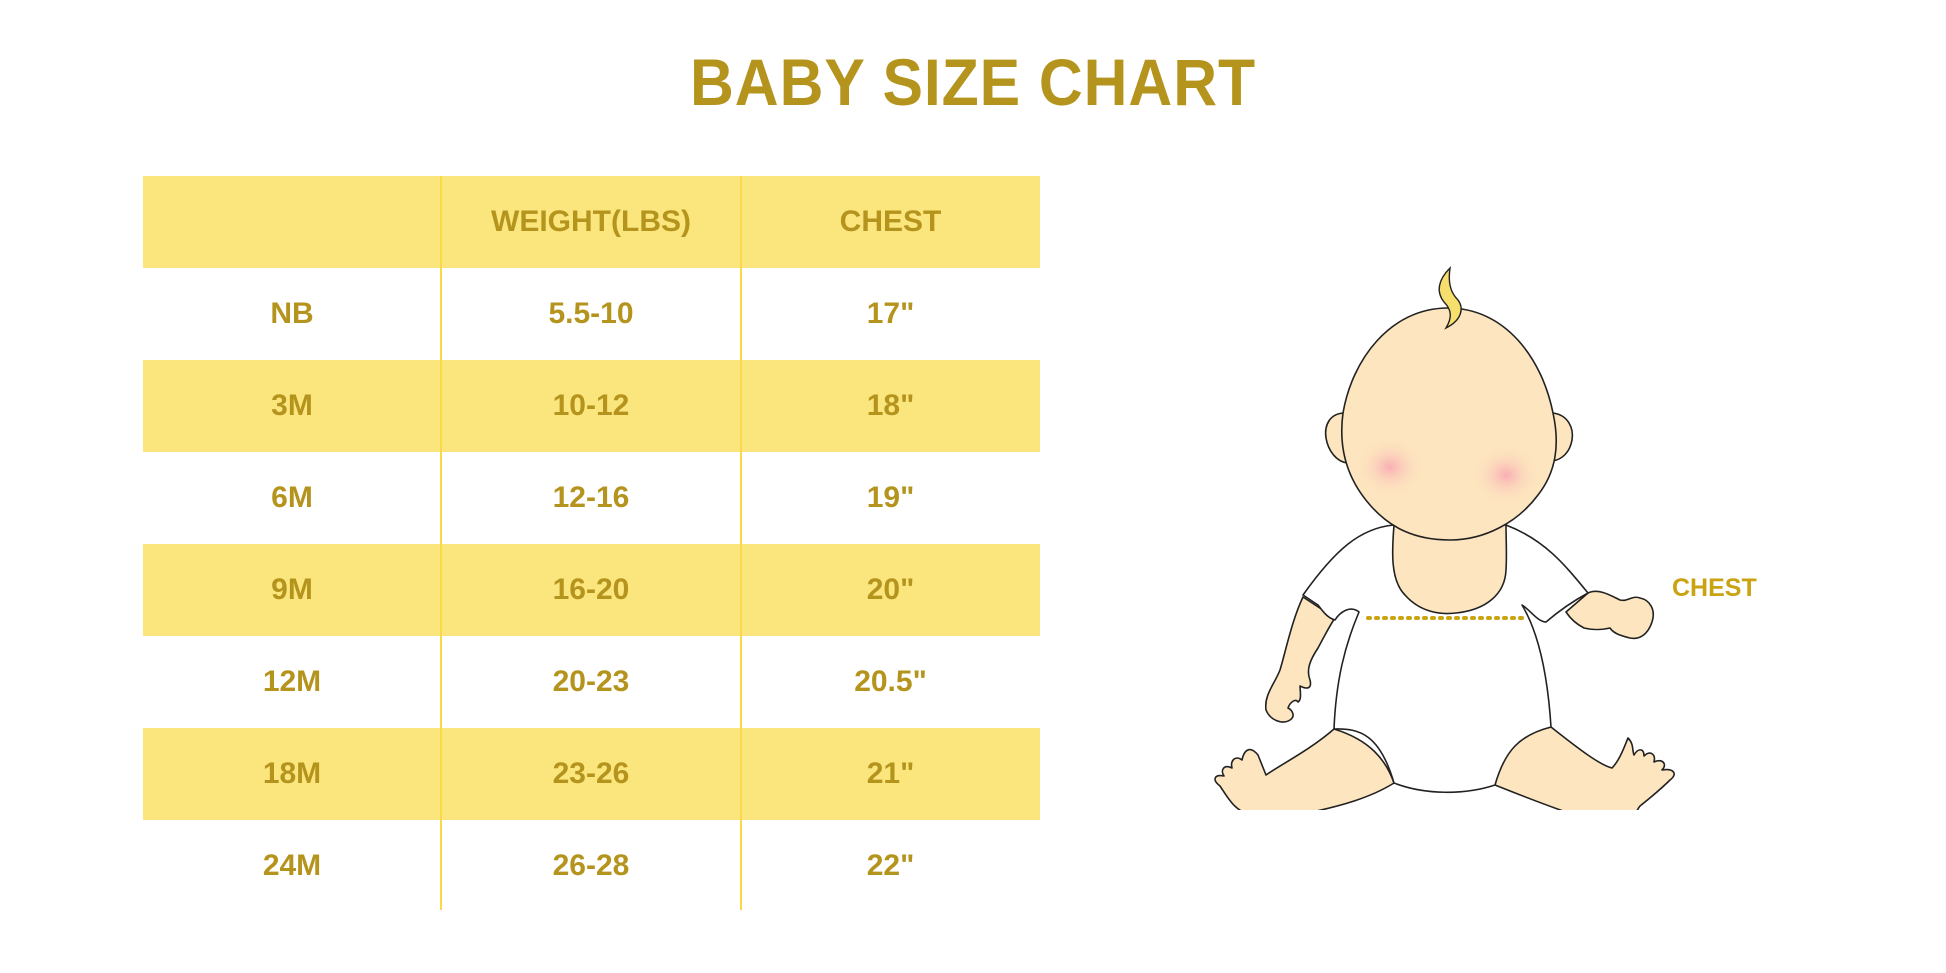  What do you see at coordinates (1714, 588) in the screenshot?
I see `chest-label: CHEST` at bounding box center [1714, 588].